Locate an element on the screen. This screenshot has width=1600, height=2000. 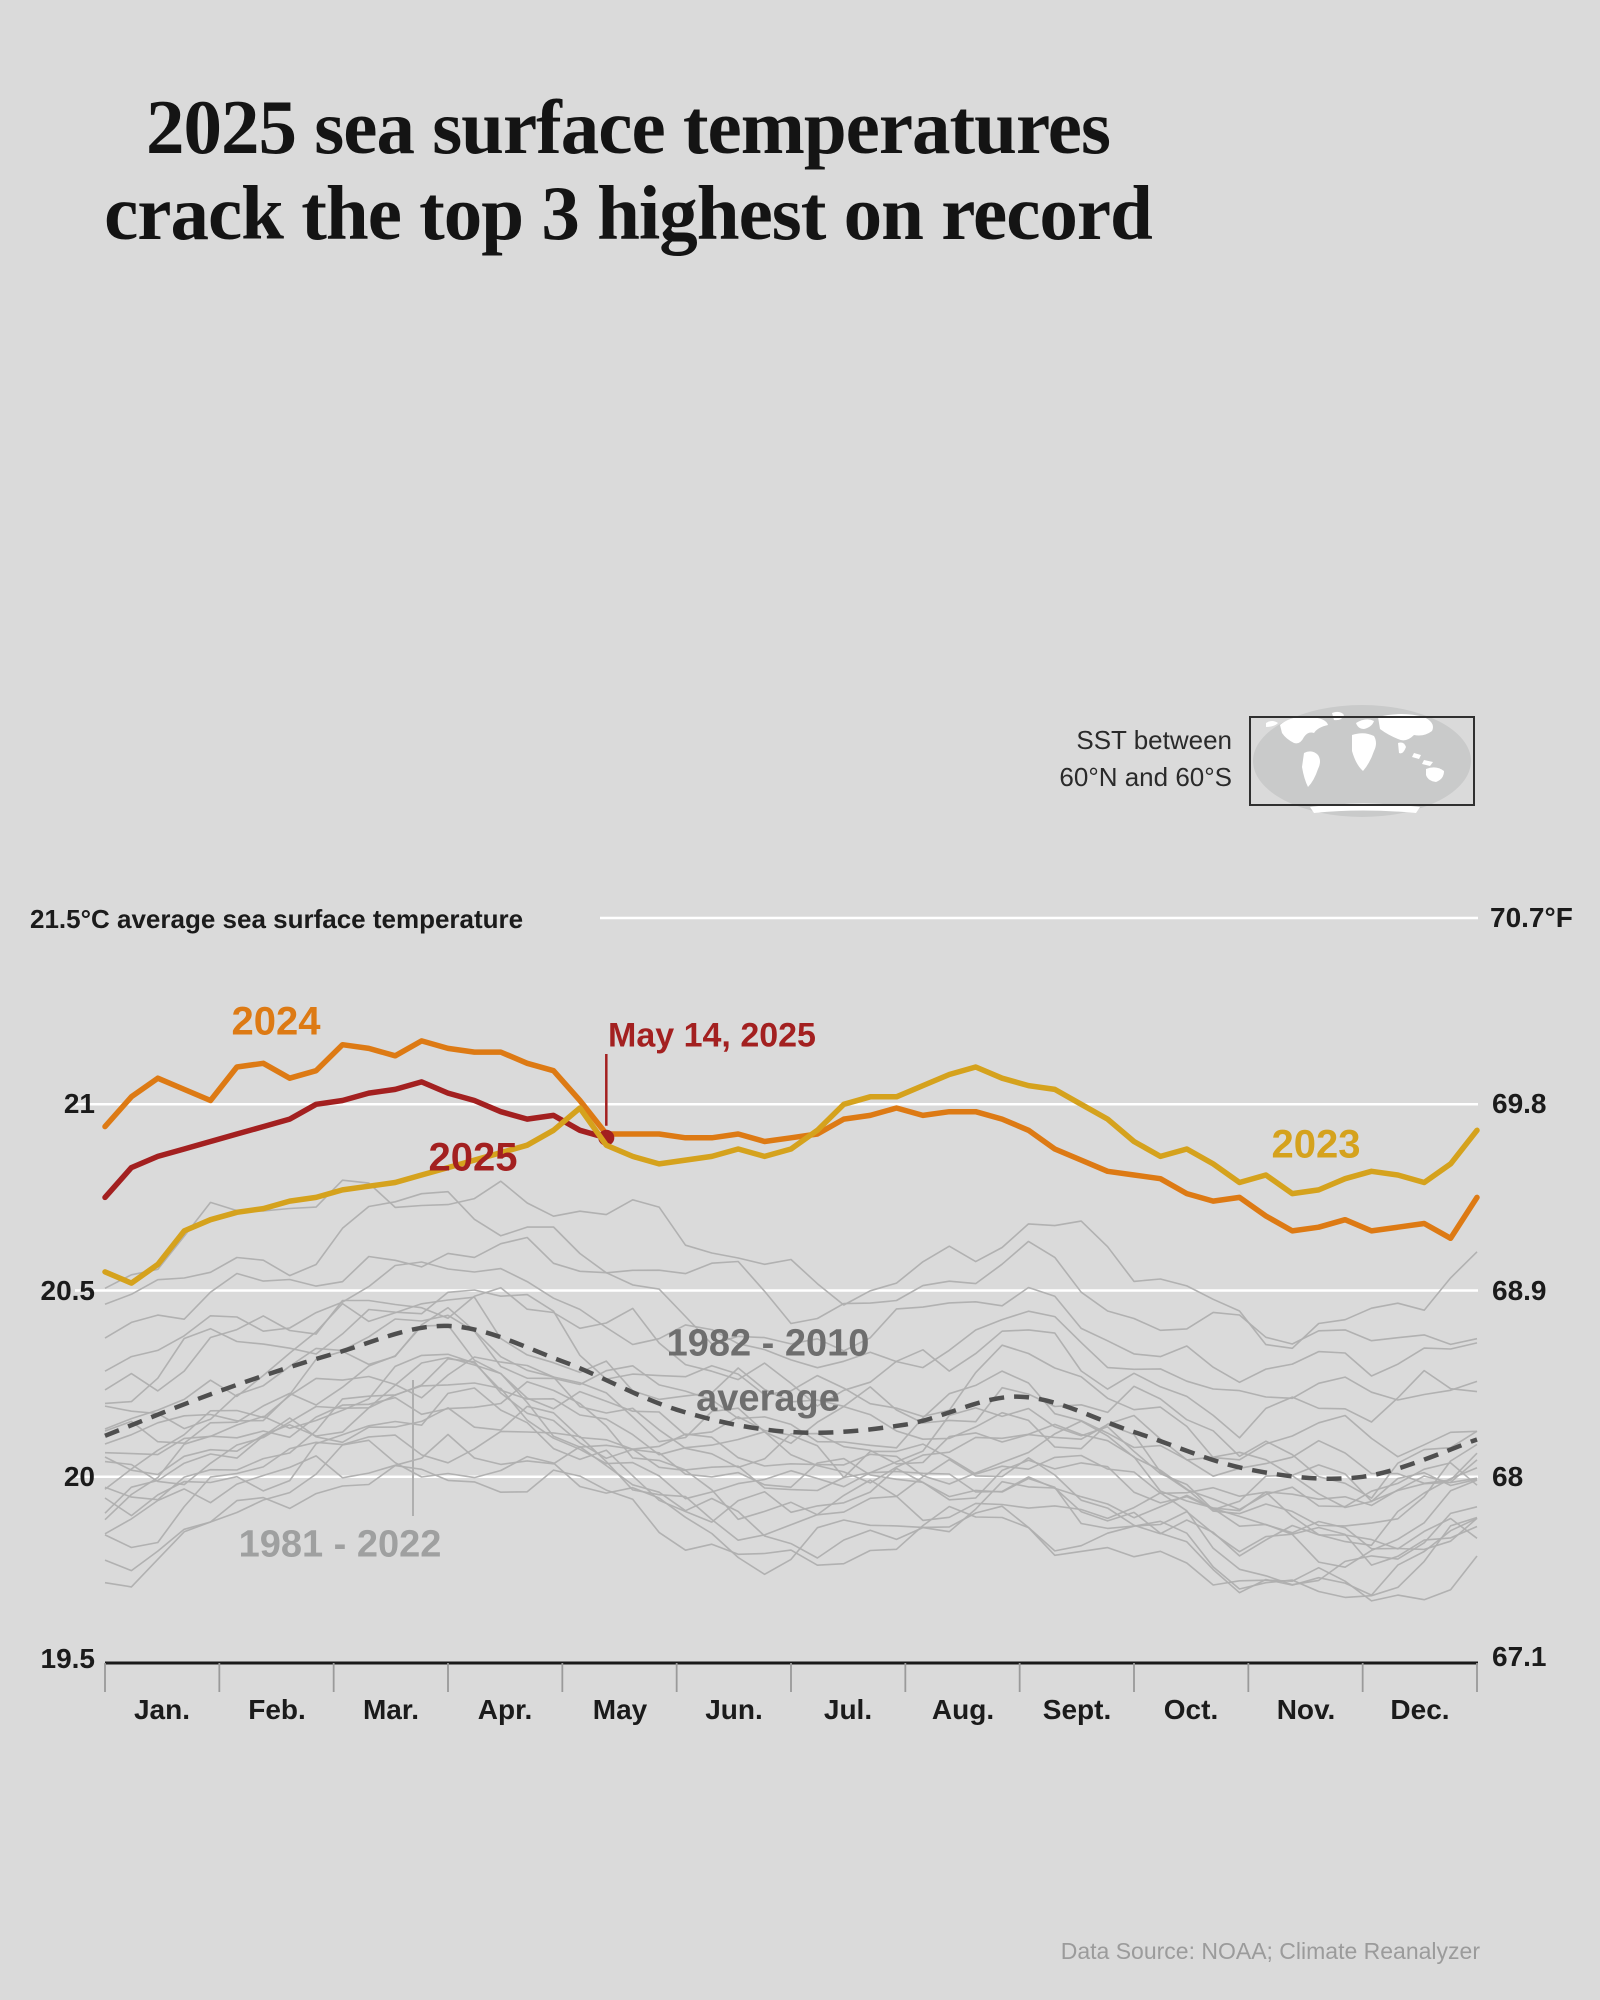
map-continent-alaska is located at coordinates (1272, 724).